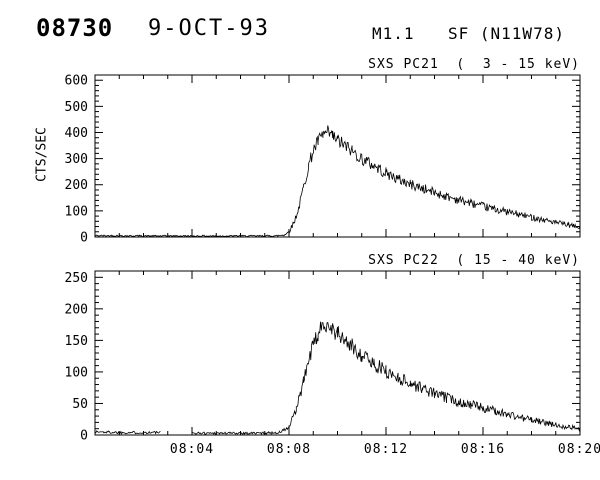 The height and width of the screenshot is (480, 600). Describe the element at coordinates (76, 133) in the screenshot. I see `y-tick-label: 400` at that location.